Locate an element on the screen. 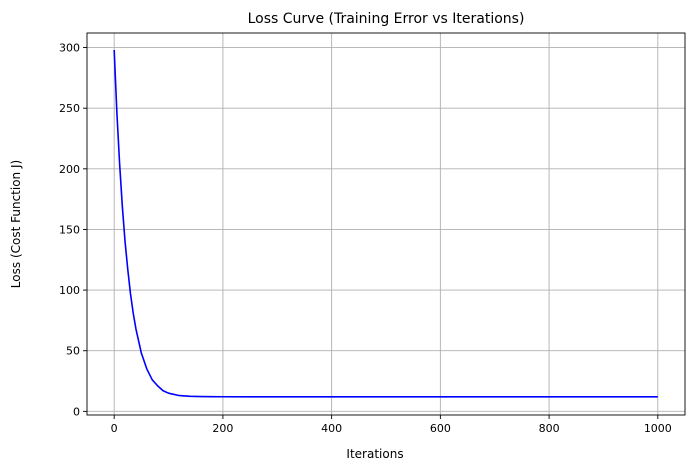 This screenshot has height=470, width=695. x-tick-label: 400 is located at coordinates (331, 428).